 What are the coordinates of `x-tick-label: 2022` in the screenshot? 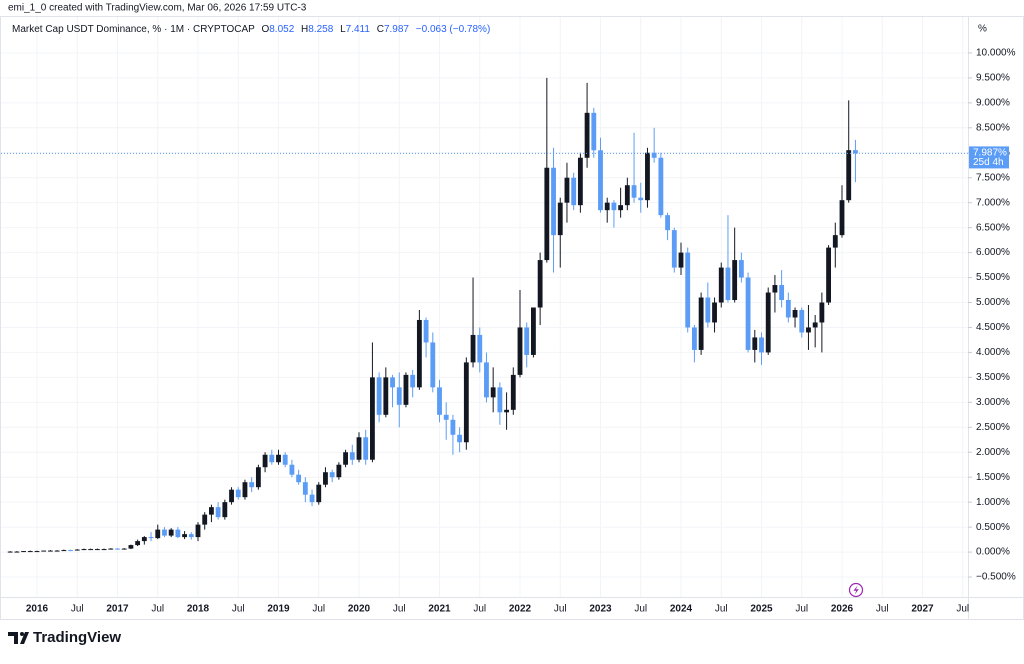 It's located at (520, 609).